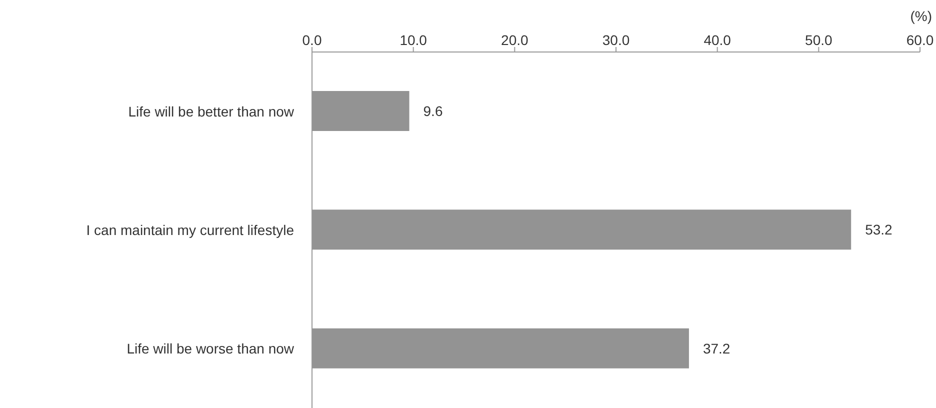  I want to click on y-tick-label: Life will be worse than now, so click(210, 348).